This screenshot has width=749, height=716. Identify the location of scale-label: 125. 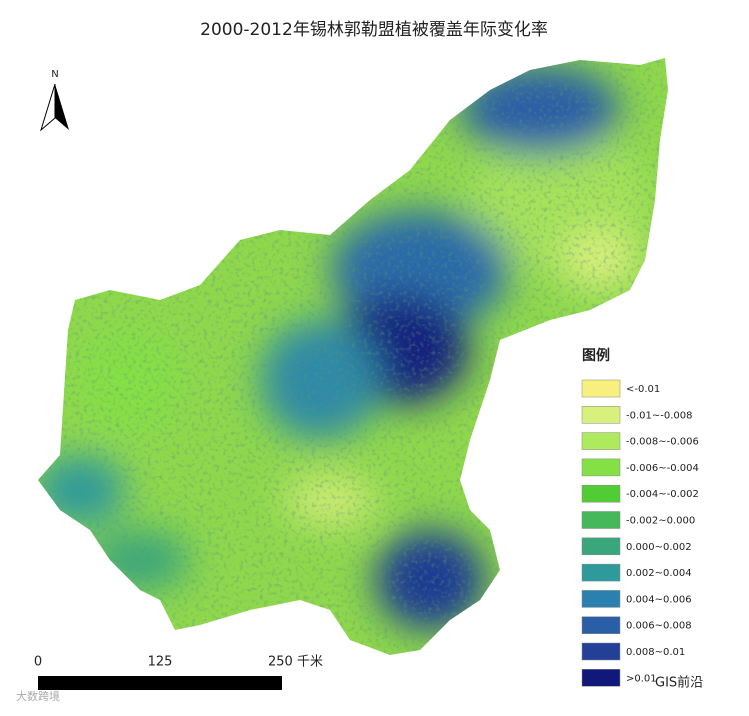
(160, 662).